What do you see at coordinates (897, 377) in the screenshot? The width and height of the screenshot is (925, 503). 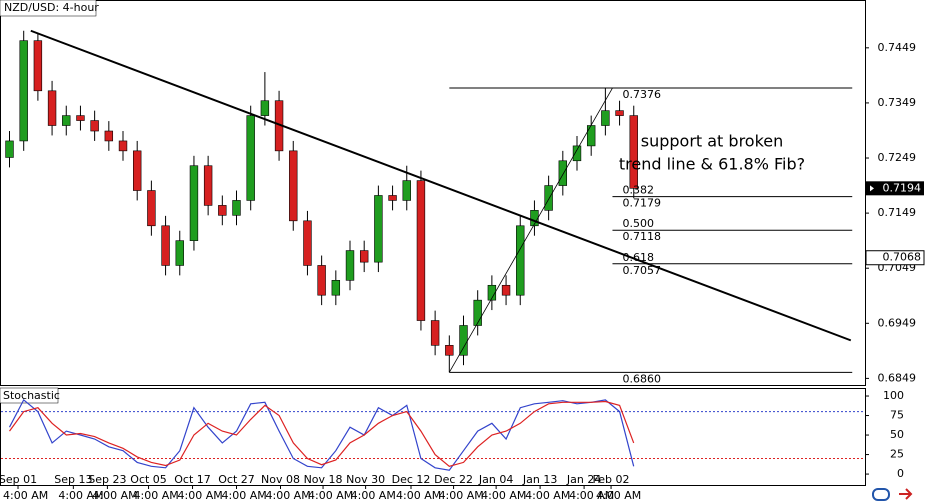 I see `y-tick-label: 0.6849` at bounding box center [897, 377].